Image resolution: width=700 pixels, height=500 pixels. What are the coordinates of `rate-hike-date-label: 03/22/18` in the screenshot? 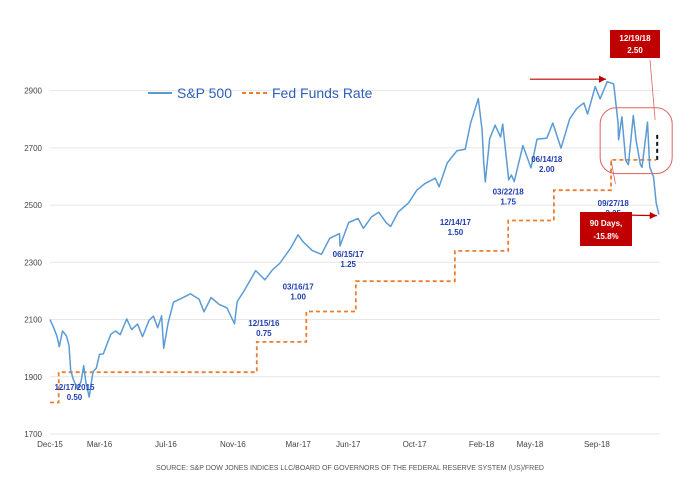 It's located at (509, 192).